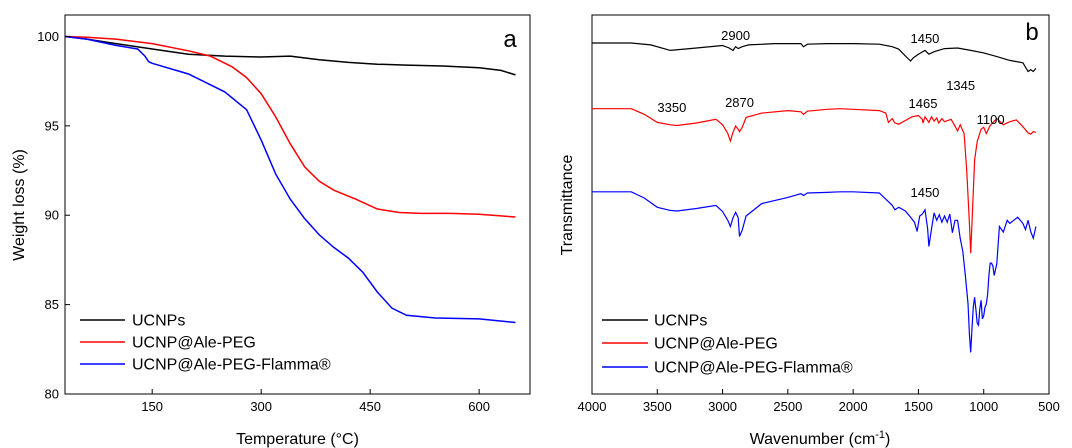 This screenshot has height=448, width=1072. I want to click on peak-label-1100: 1100, so click(991, 119).